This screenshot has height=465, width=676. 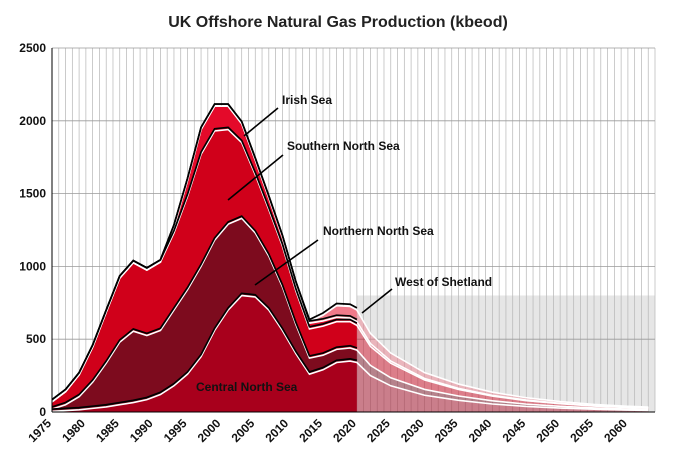 What do you see at coordinates (615, 430) in the screenshot?
I see `x-tick-label: 2060` at bounding box center [615, 430].